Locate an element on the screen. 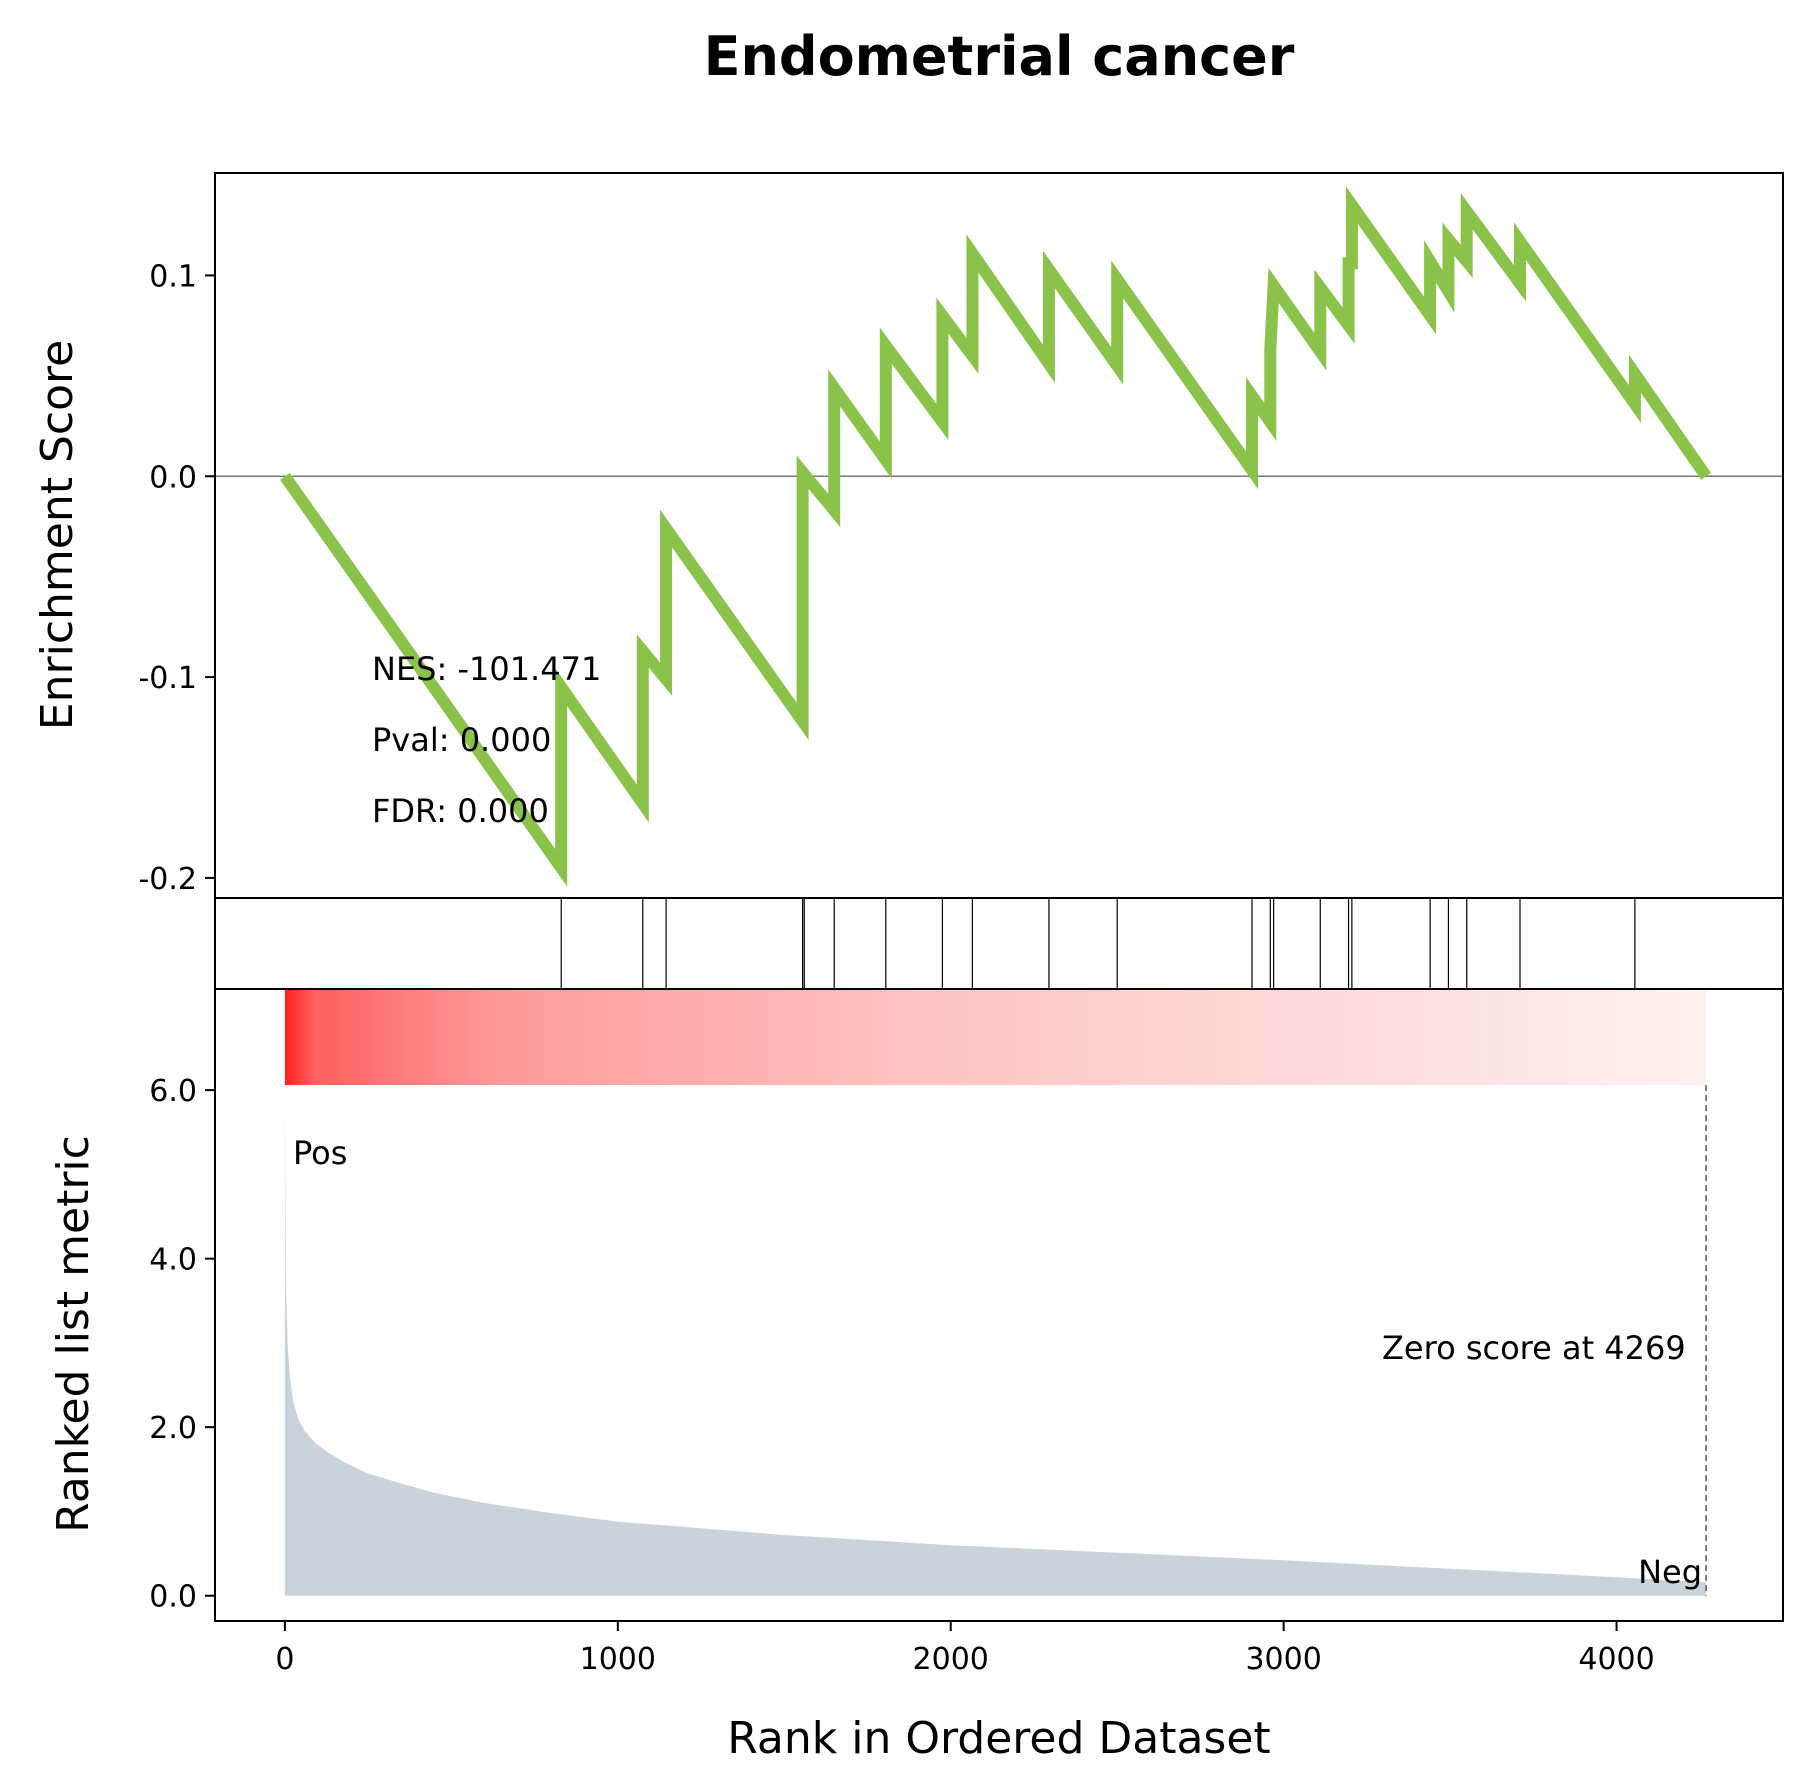 This screenshot has width=1807, height=1786. rank-ytick-label: 0.0 is located at coordinates (173, 1597).